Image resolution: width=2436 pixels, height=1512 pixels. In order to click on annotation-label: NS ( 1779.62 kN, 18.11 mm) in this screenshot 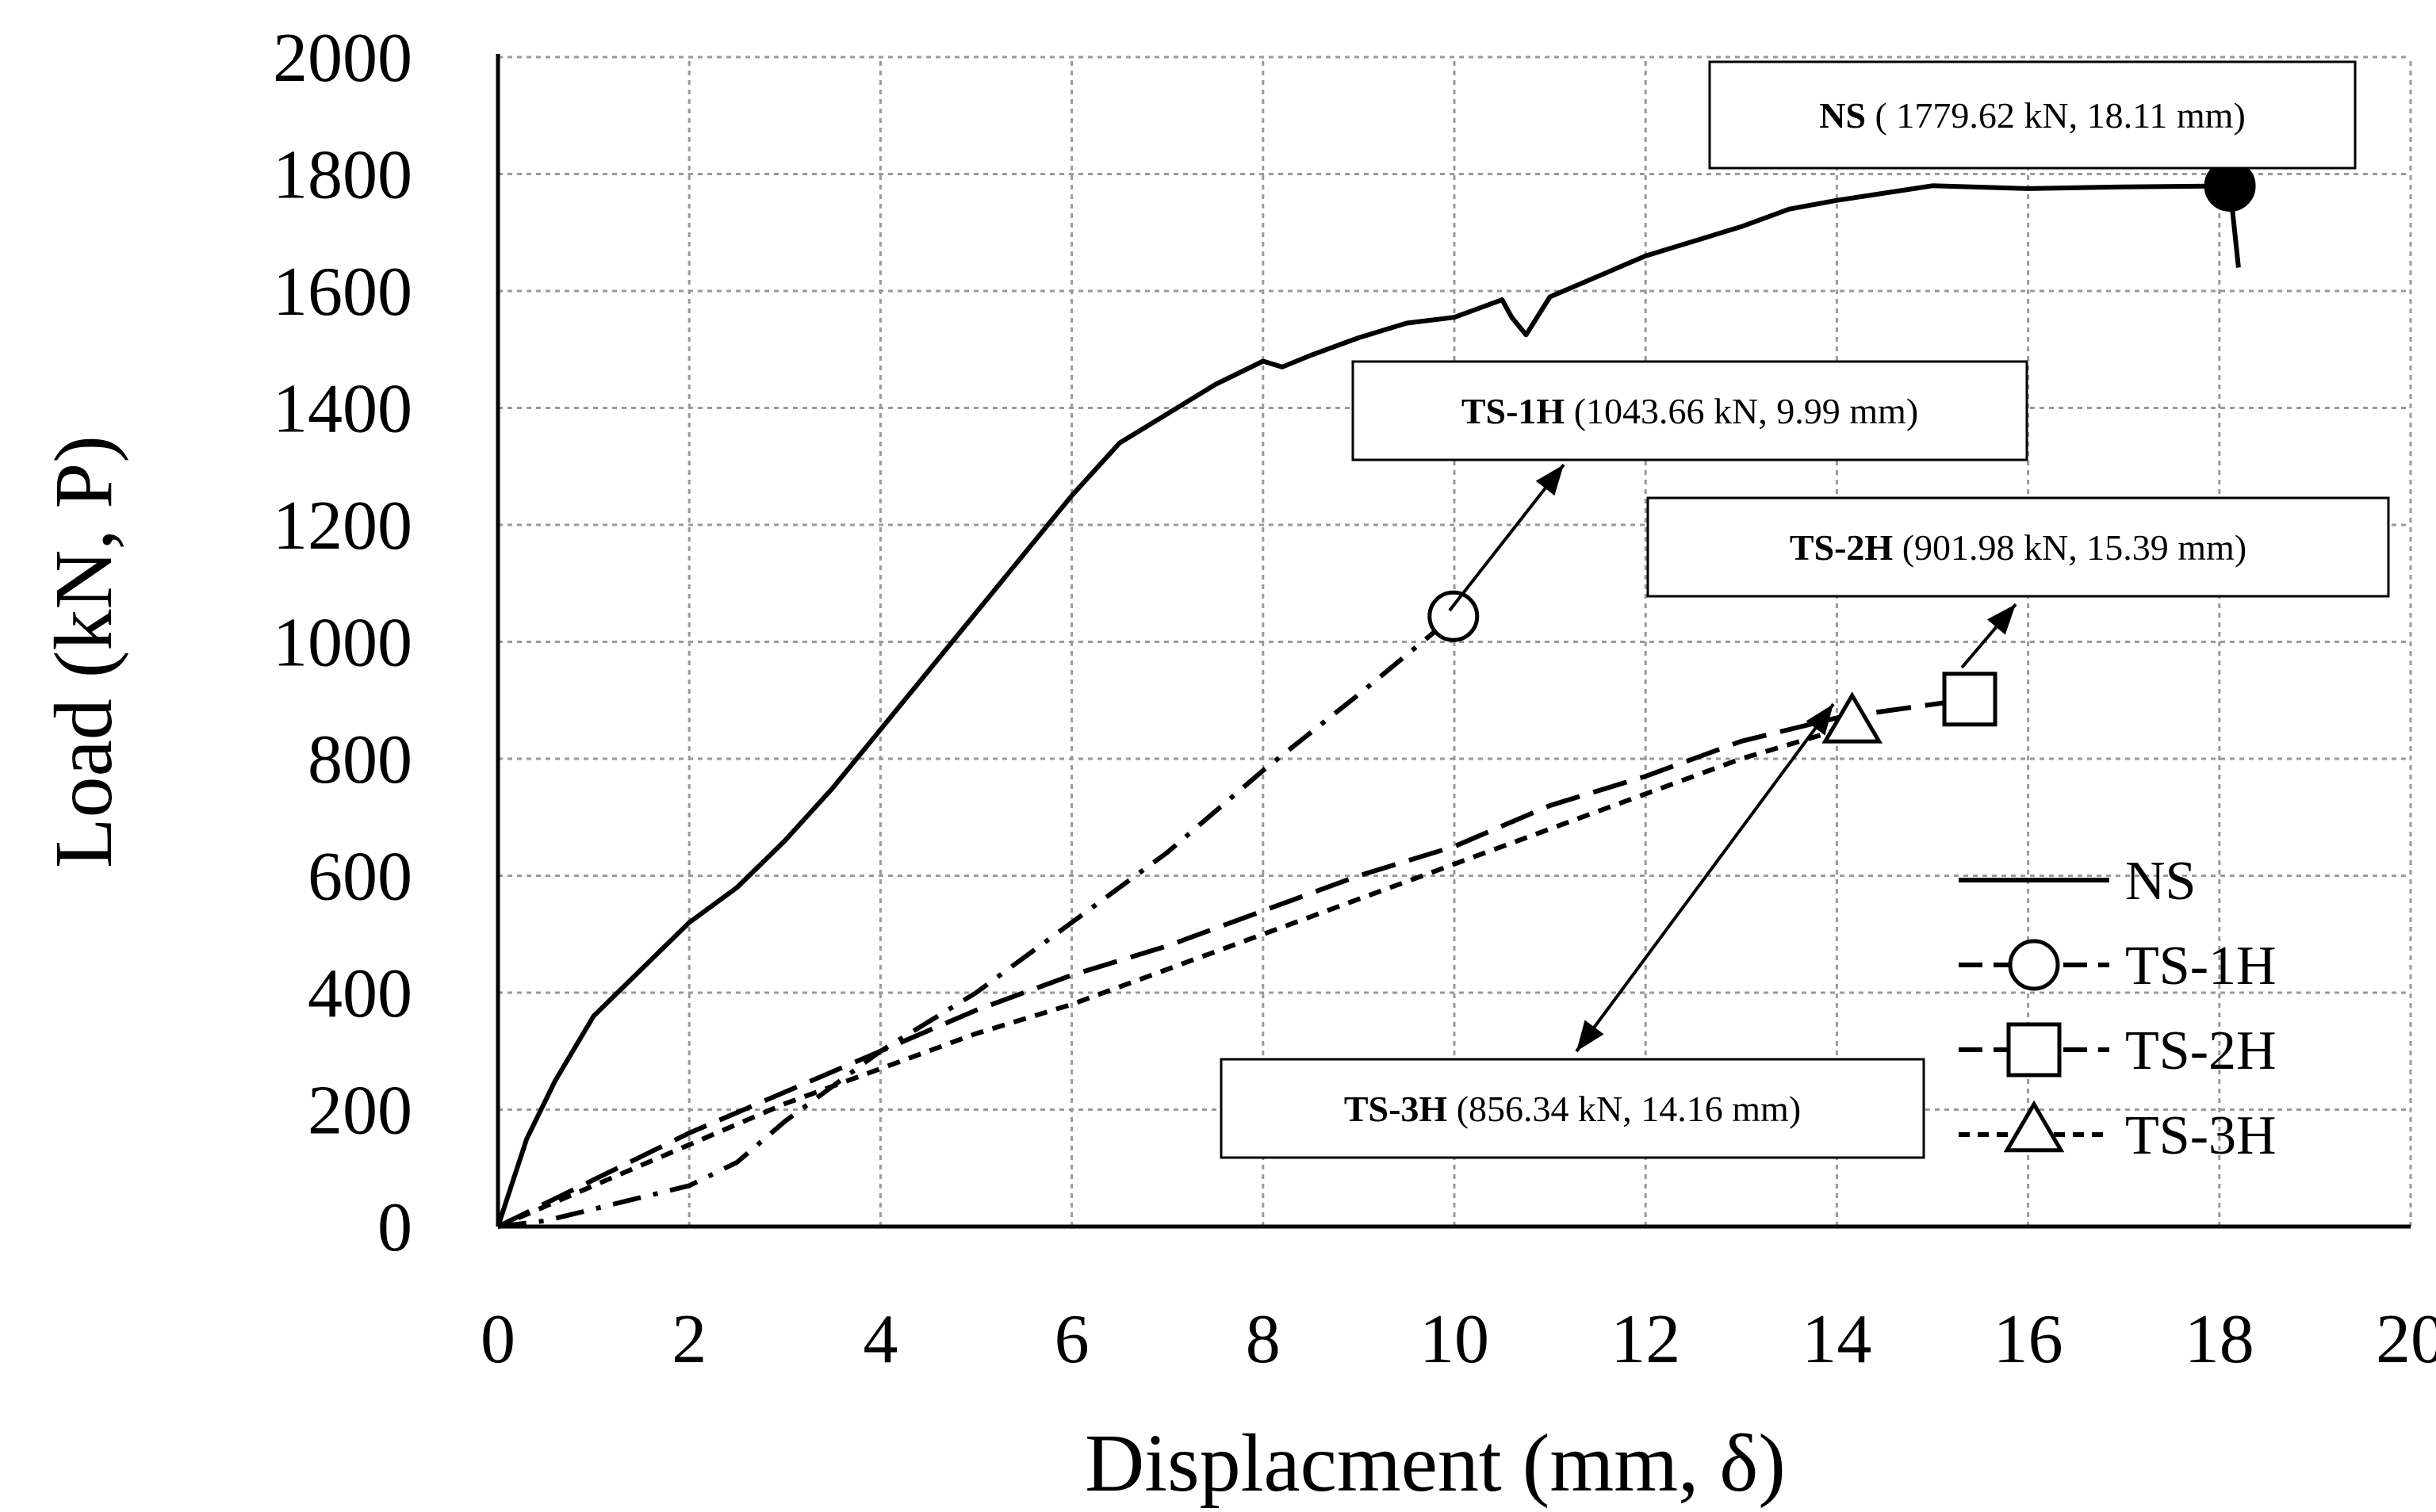, I will do `click(2032, 115)`.